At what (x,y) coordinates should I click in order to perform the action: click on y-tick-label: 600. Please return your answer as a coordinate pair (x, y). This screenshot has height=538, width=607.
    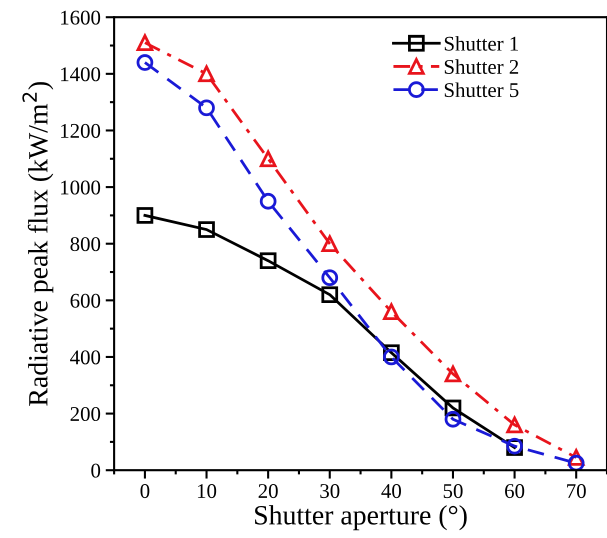
    Looking at the image, I should click on (85, 301).